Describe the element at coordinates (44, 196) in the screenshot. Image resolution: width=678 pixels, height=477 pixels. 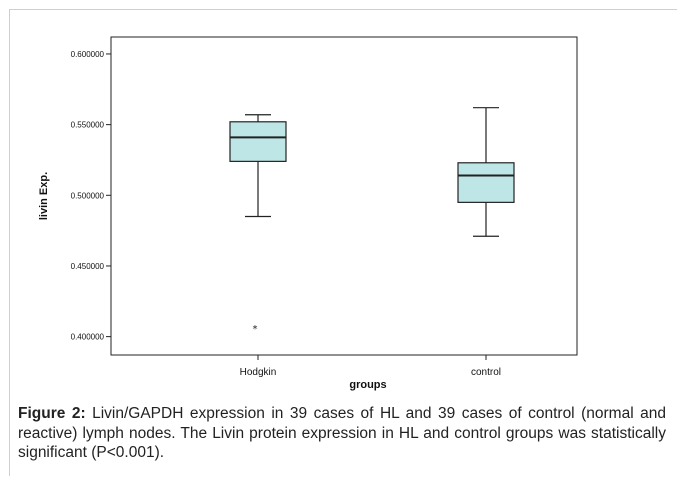
I see `y-axis-title: livin Exp.` at that location.